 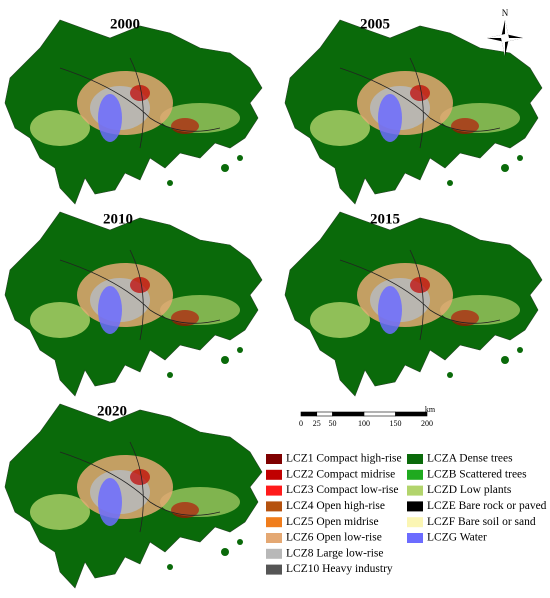 What do you see at coordinates (396, 423) in the screenshot?
I see `scale-label: 150` at bounding box center [396, 423].